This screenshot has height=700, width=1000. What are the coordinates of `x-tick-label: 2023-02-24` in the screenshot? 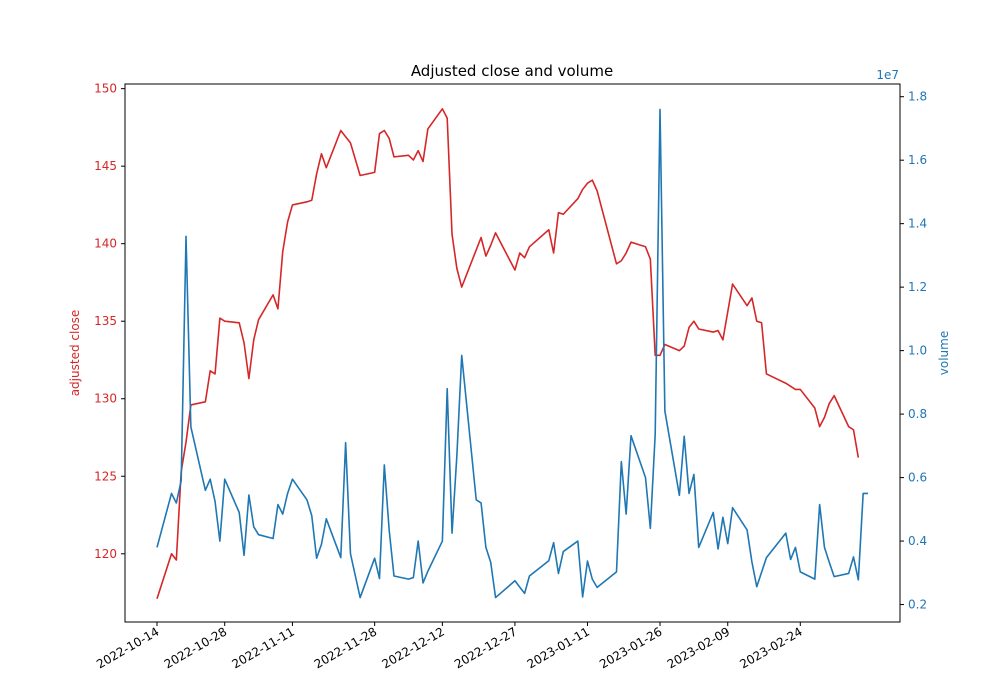 It's located at (770, 647).